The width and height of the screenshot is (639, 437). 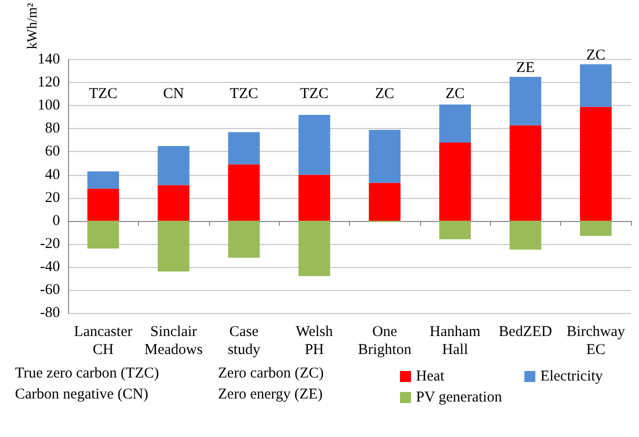 I want to click on y-tick-label: -20, so click(x=50, y=244).